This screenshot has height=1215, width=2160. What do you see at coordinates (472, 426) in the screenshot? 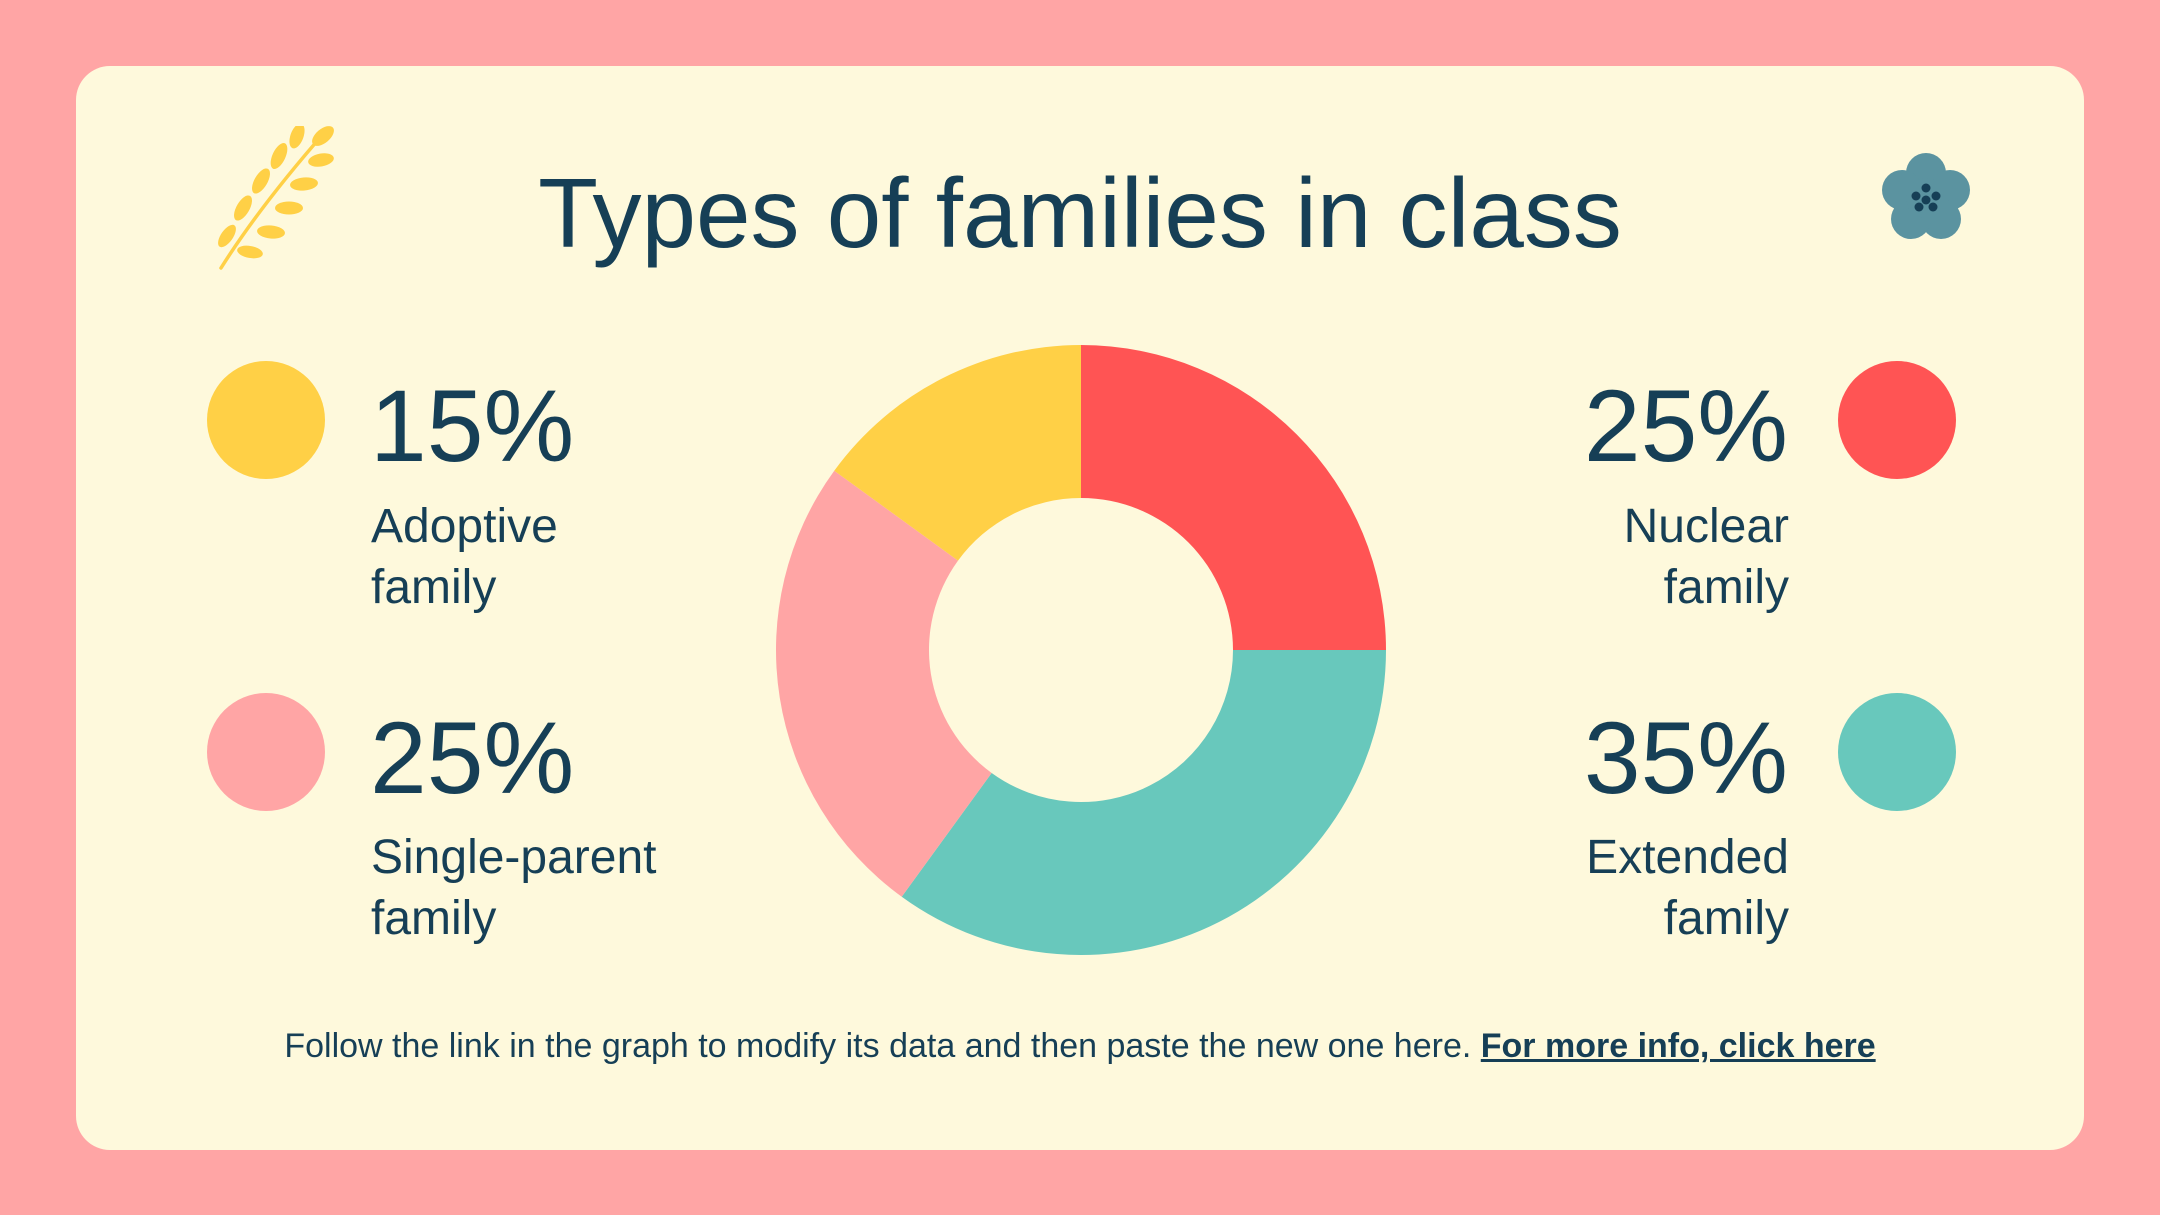
I see `percentage-adoptive: 15%` at bounding box center [472, 426].